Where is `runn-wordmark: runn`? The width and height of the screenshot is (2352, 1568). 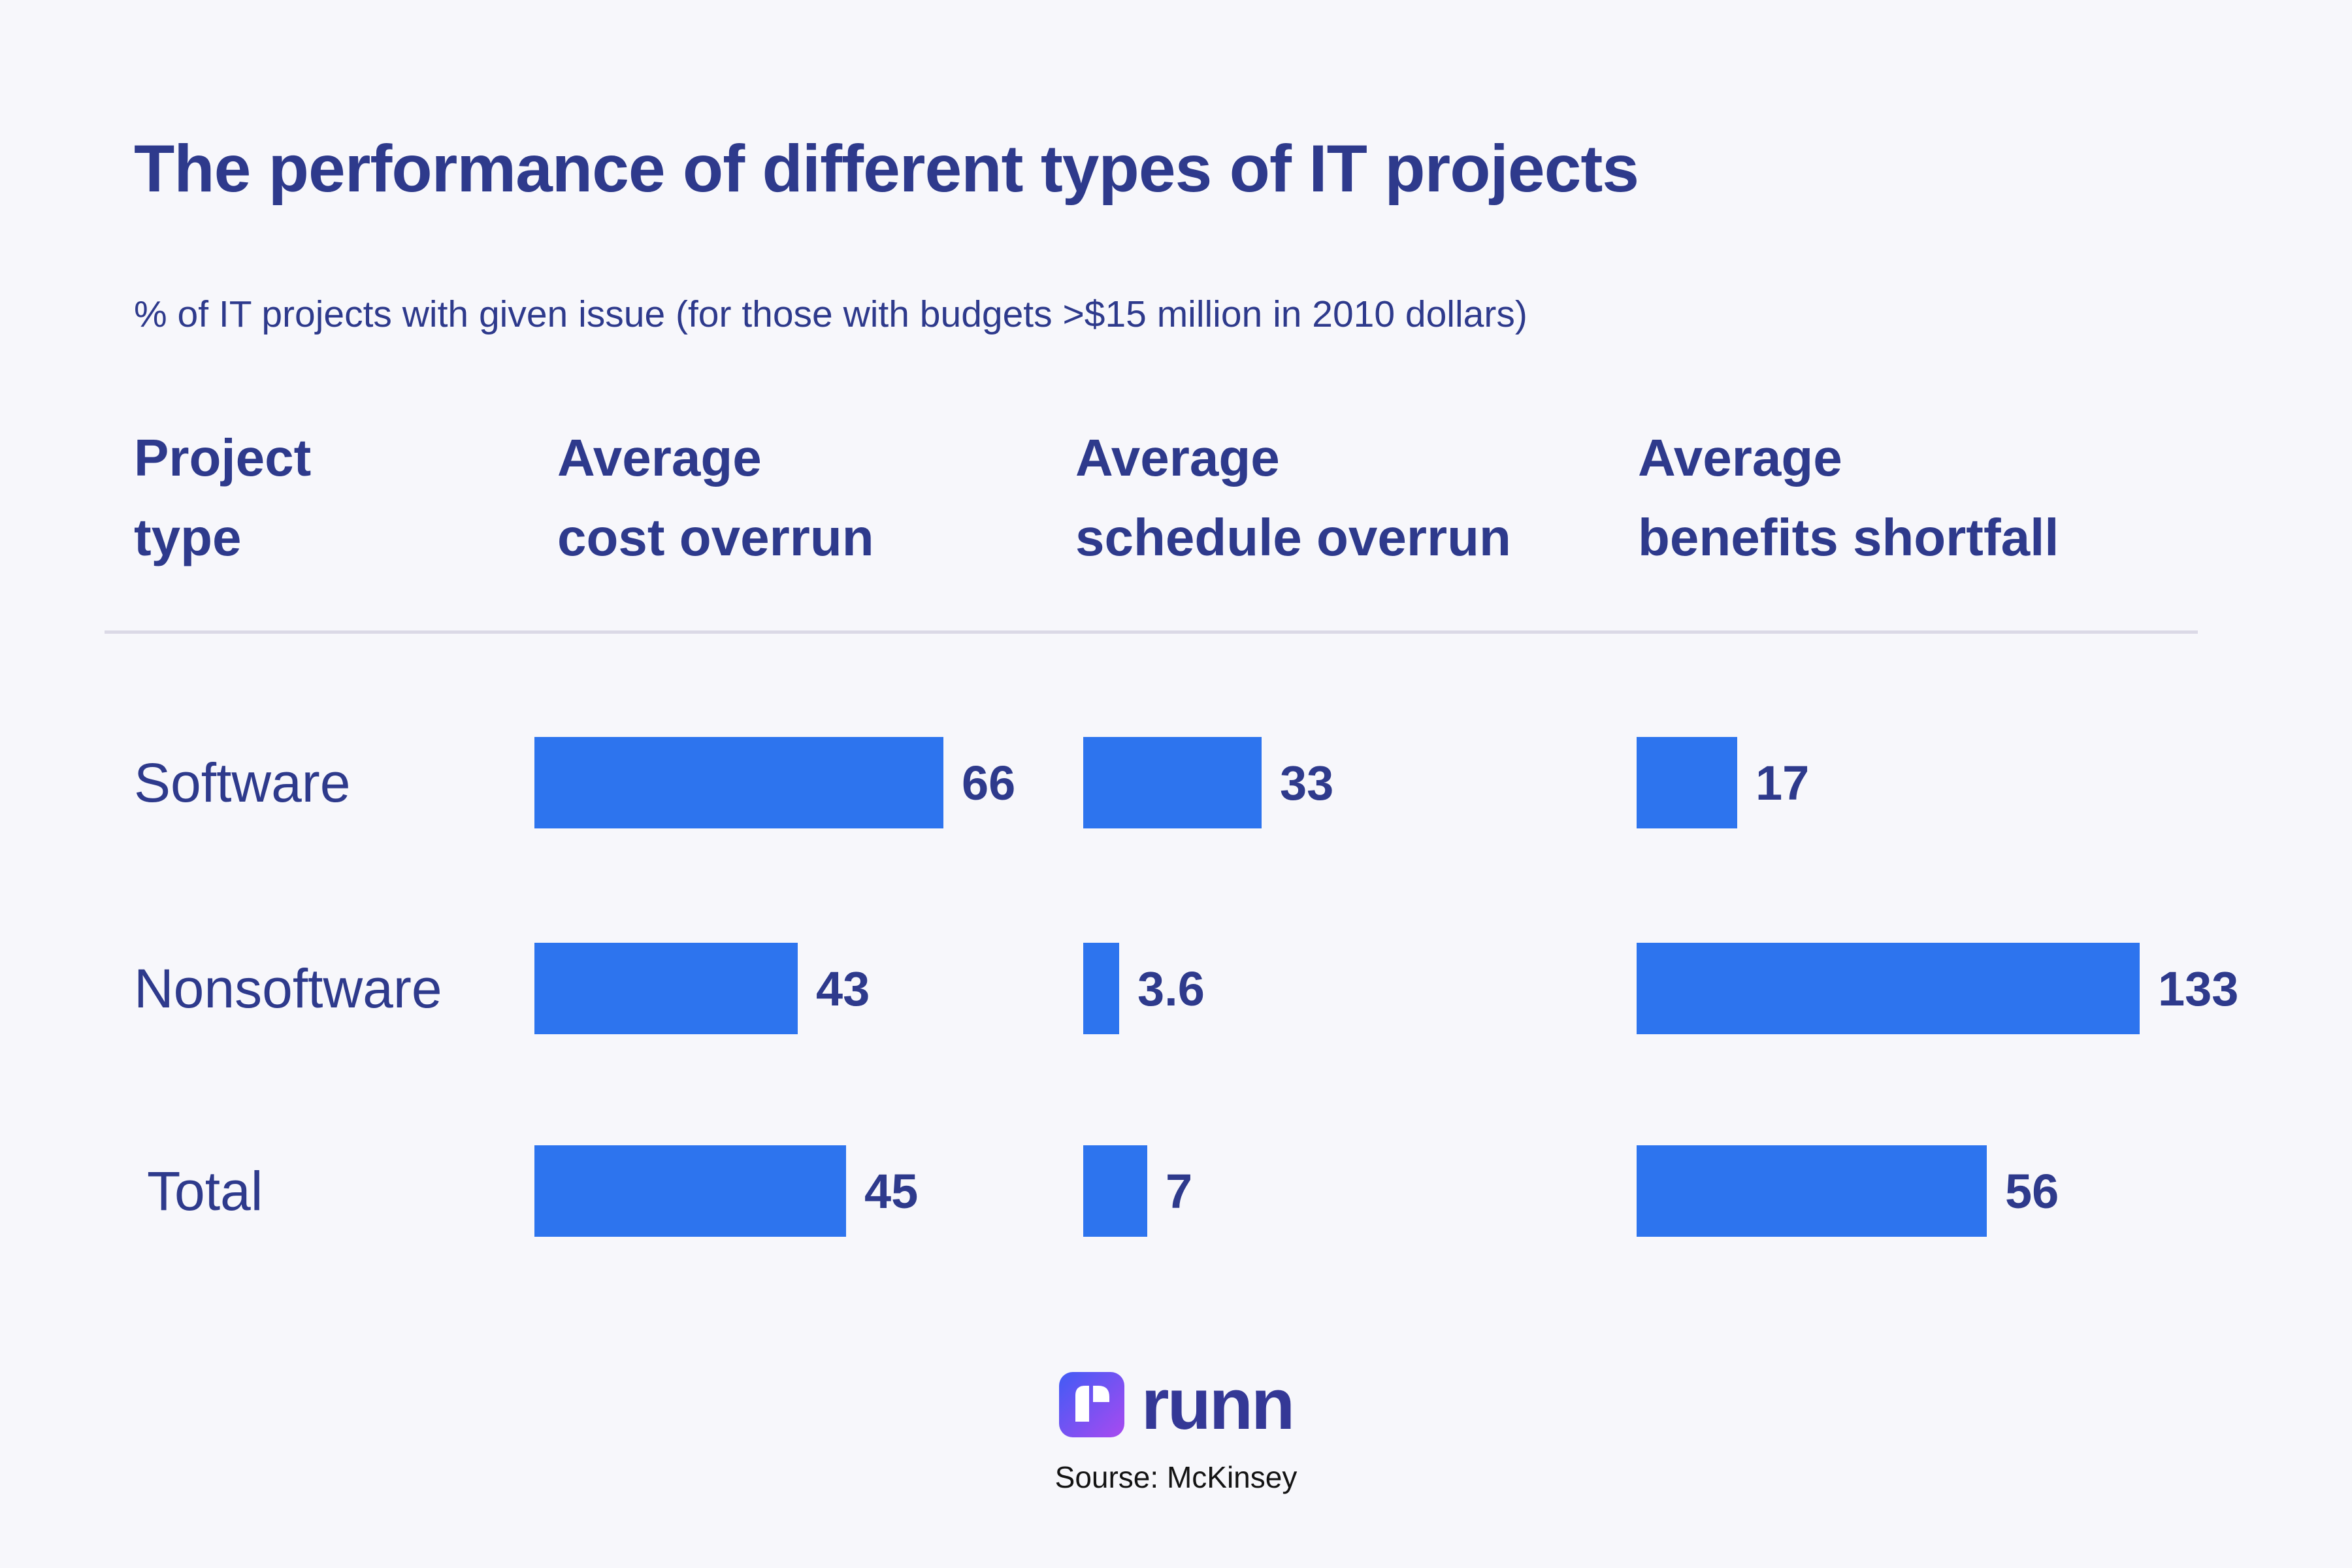
runn-wordmark: runn is located at coordinates (1218, 1404).